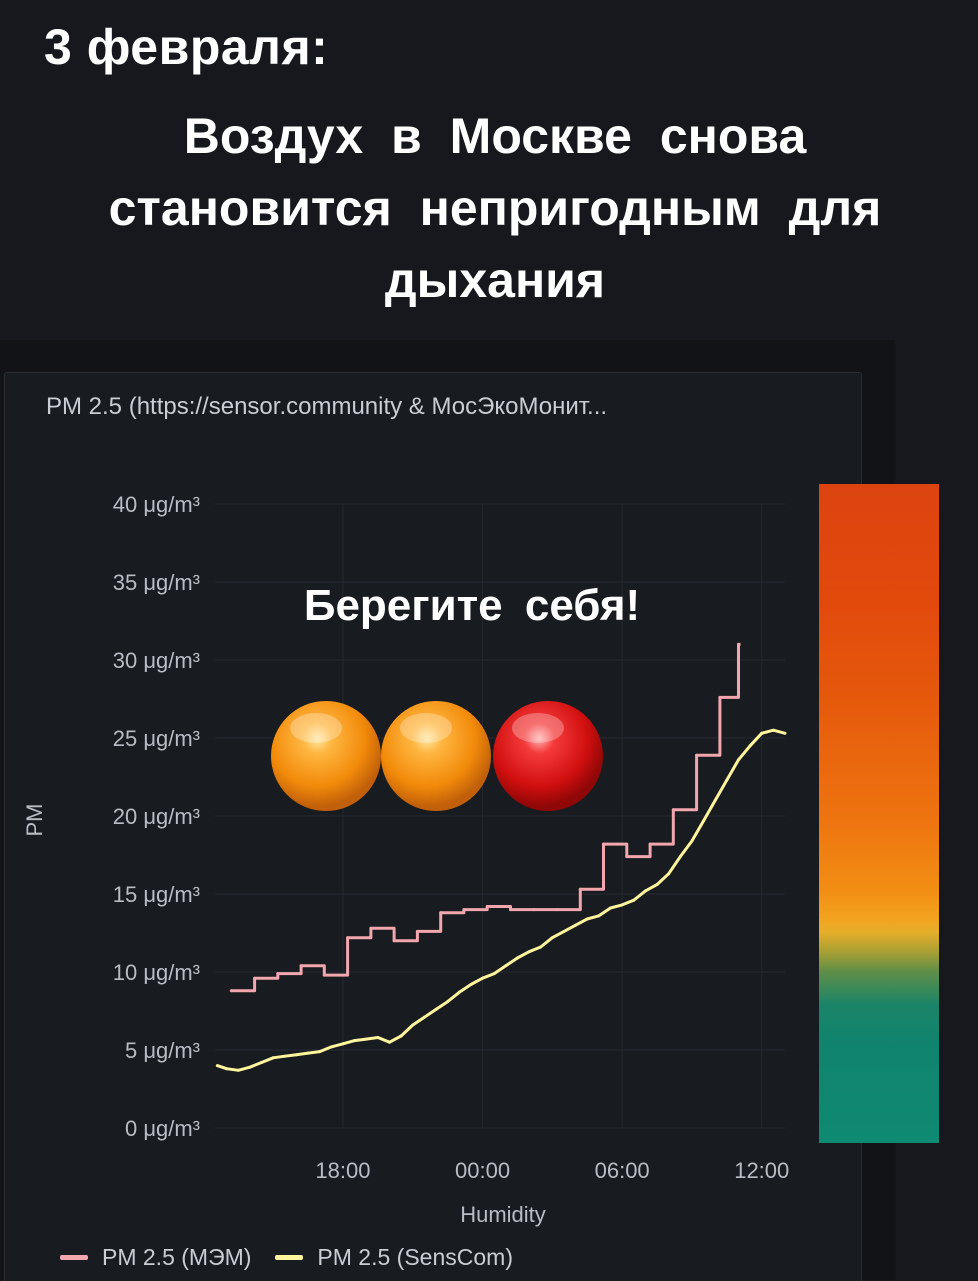 The height and width of the screenshot is (1281, 978). What do you see at coordinates (503, 1214) in the screenshot?
I see `x-axis-label: Humidity` at bounding box center [503, 1214].